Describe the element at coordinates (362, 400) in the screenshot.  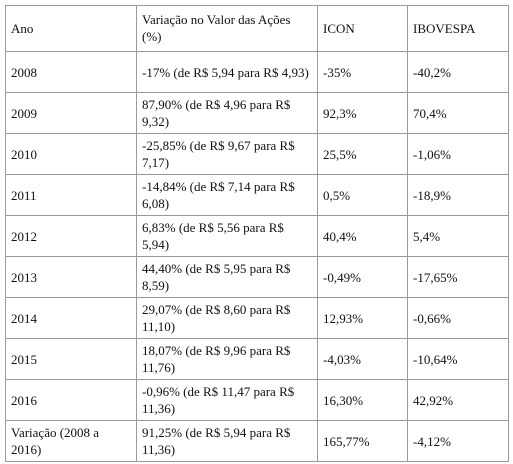
I see `icon-cell: 16,30%` at that location.